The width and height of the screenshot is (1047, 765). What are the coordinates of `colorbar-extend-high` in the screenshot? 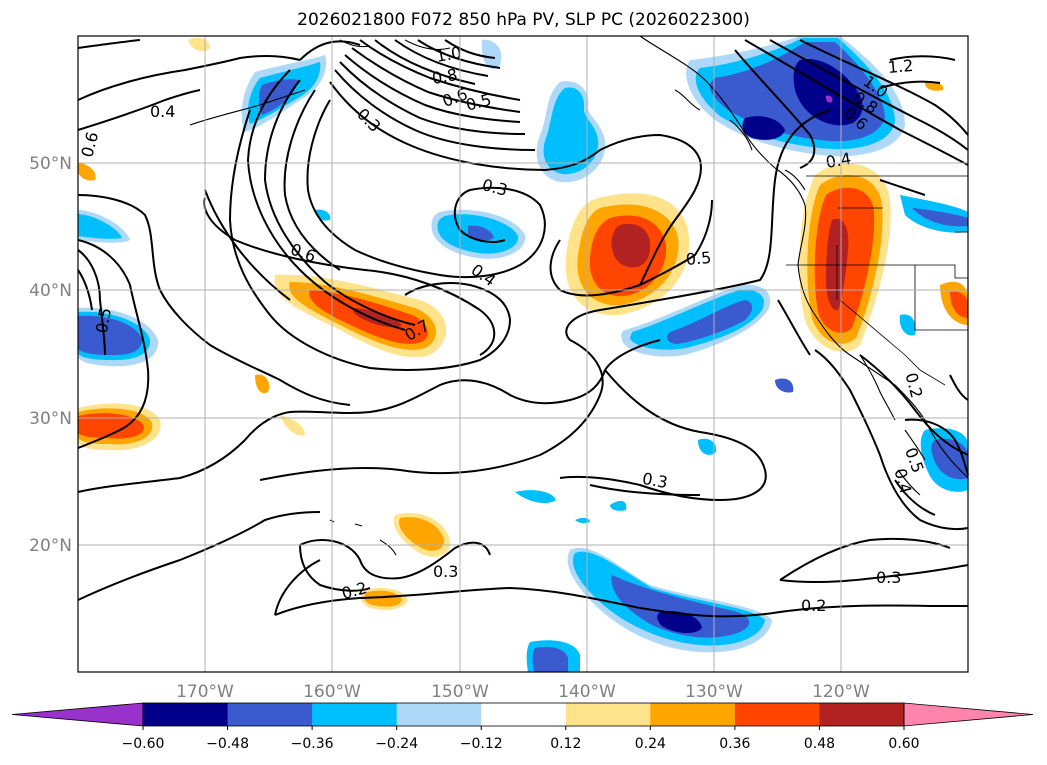 It's located at (968, 714).